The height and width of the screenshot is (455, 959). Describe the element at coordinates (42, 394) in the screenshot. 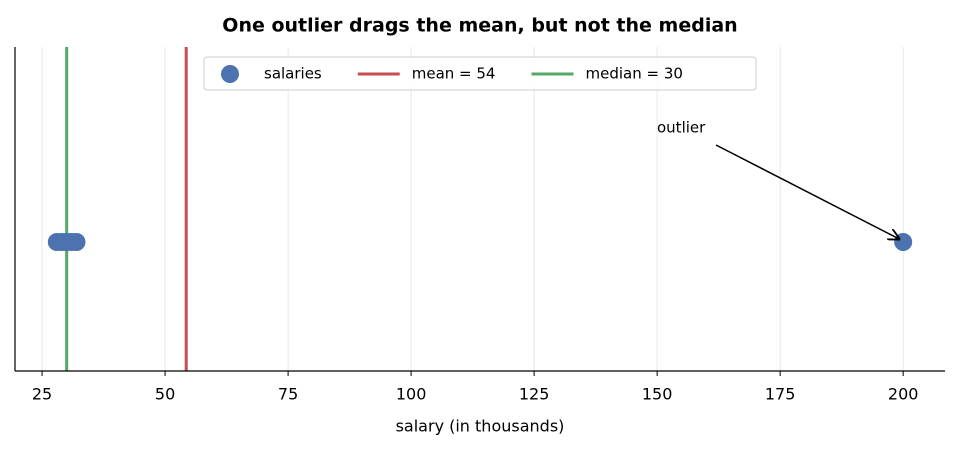

I see `x-tick-label: 25` at that location.